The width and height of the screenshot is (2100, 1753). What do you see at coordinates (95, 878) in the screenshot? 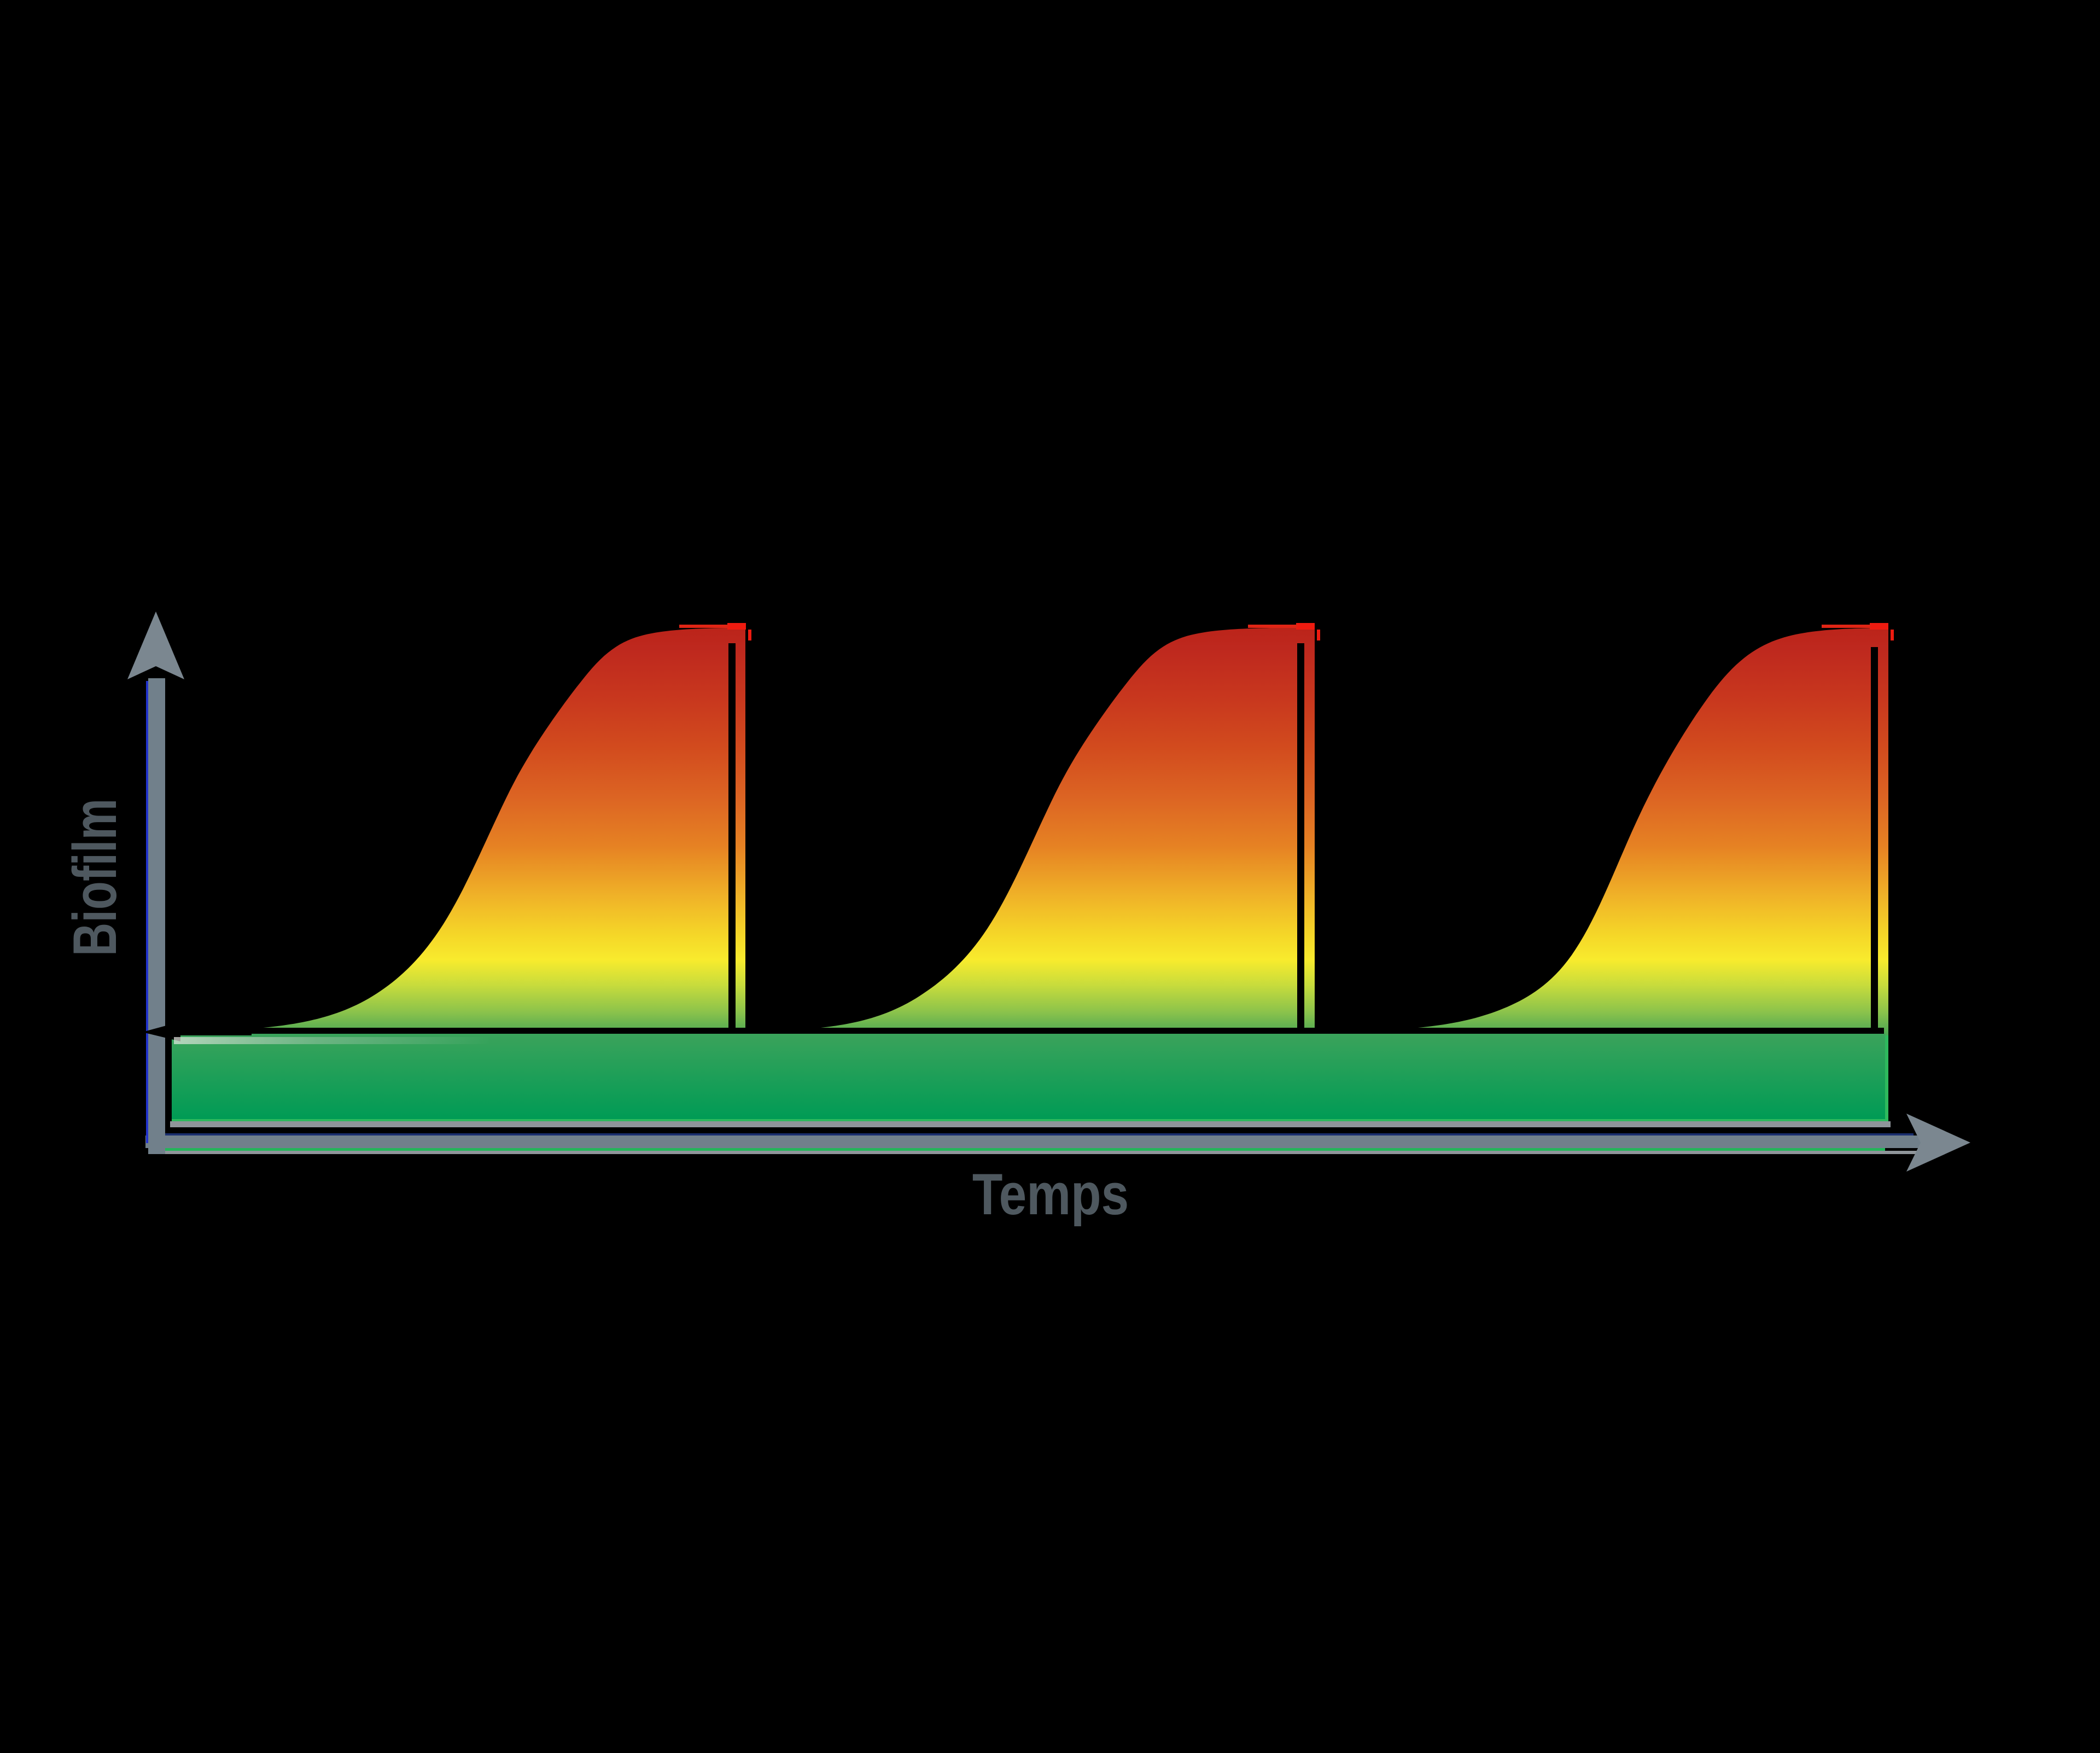
I see `svg-text: Biofilm` at bounding box center [95, 878].